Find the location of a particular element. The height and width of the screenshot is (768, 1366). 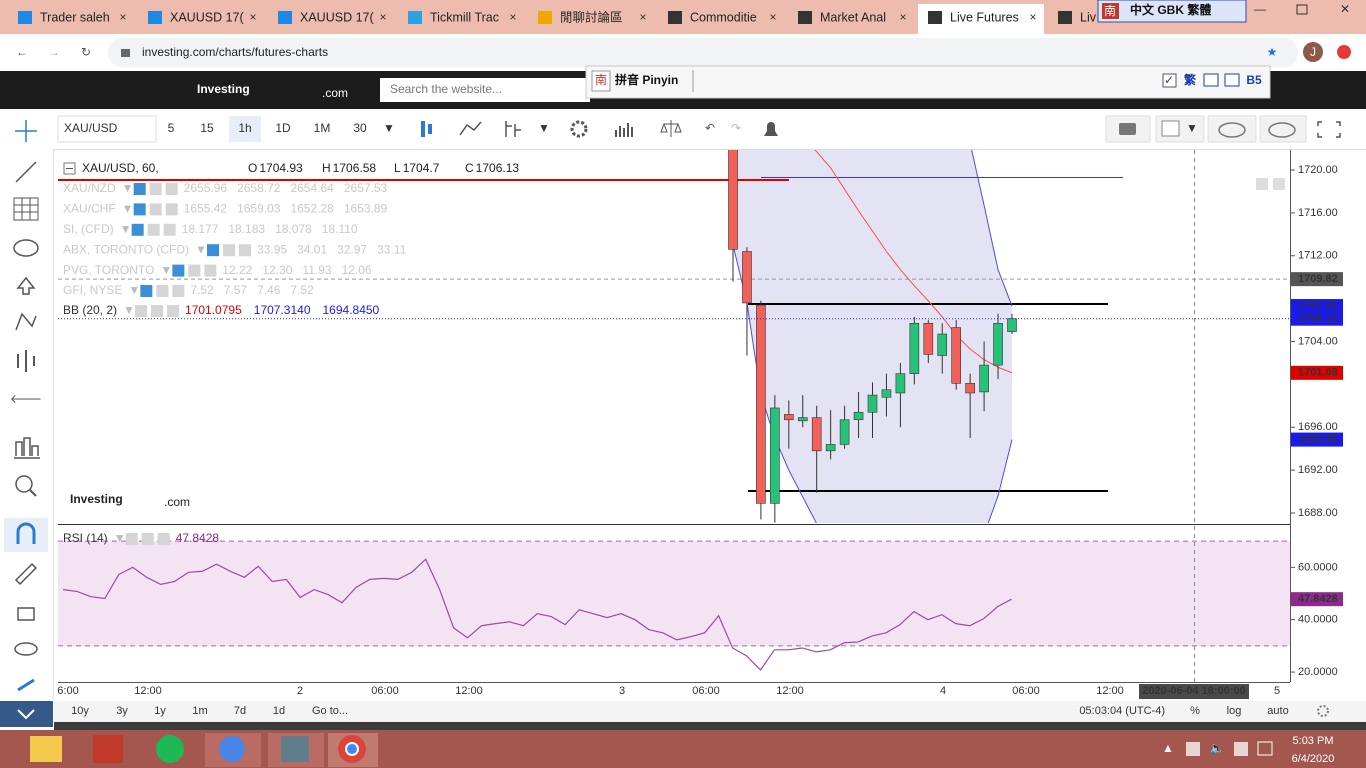

settings-icon is located at coordinates (579, 129).